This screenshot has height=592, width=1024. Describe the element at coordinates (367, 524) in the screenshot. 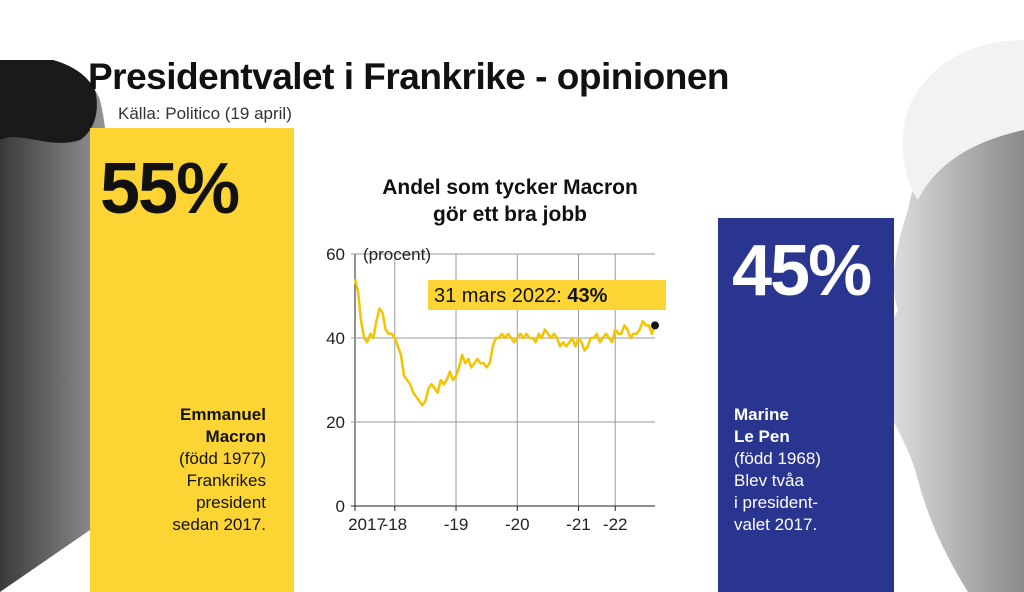

I see `x-tick-label: 2017` at that location.